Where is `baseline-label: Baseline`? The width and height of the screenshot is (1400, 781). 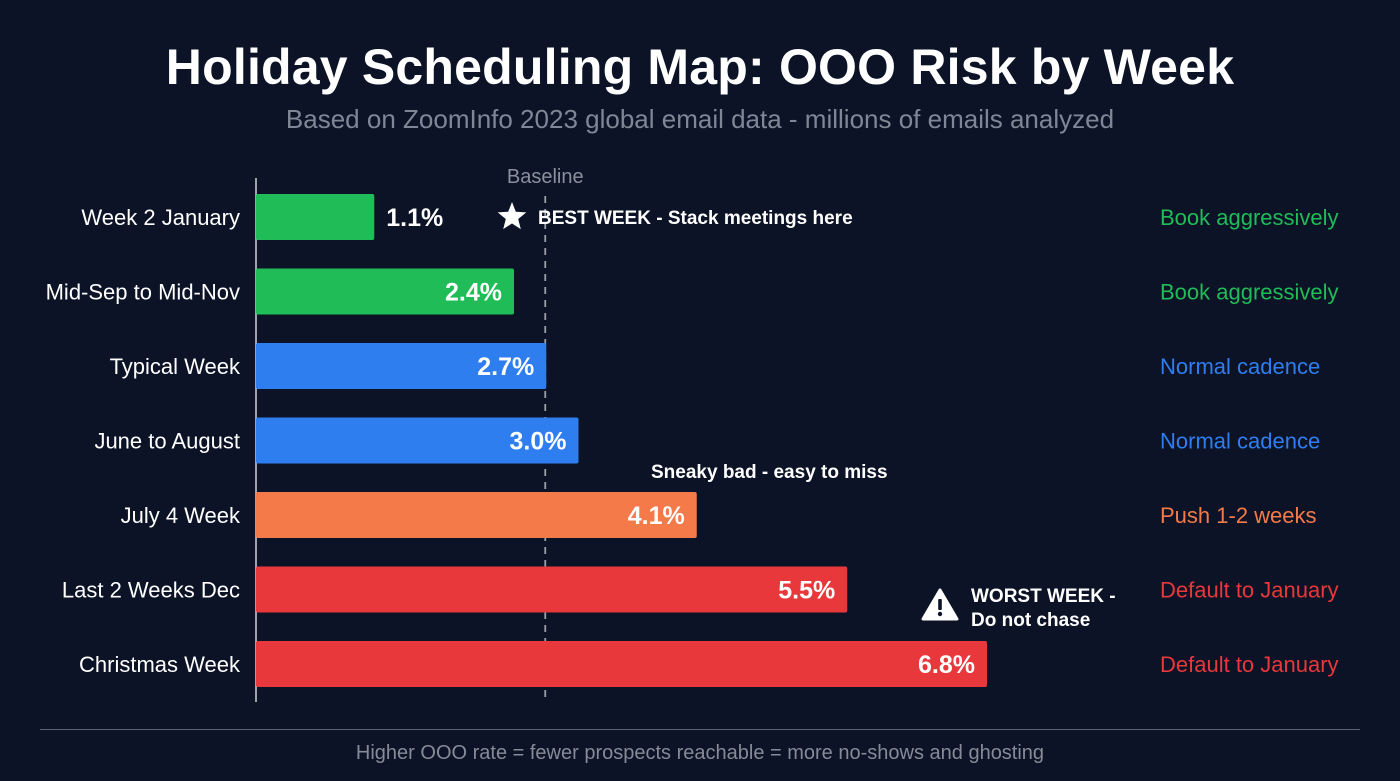 baseline-label: Baseline is located at coordinates (545, 177).